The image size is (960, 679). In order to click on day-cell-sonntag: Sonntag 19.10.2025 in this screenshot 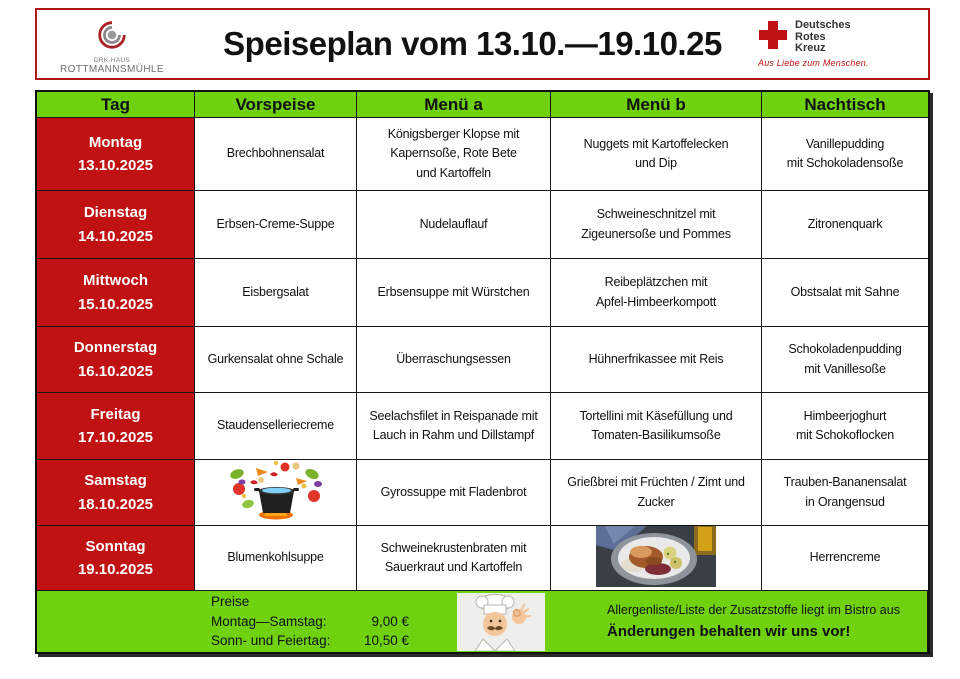, I will do `click(116, 558)`.